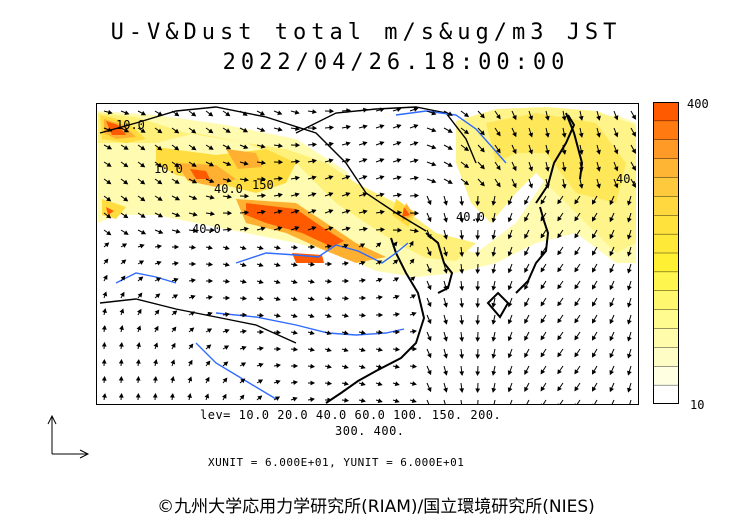  I want to click on chart-datetime: 2022/04/26.18:00:00, so click(396, 62).